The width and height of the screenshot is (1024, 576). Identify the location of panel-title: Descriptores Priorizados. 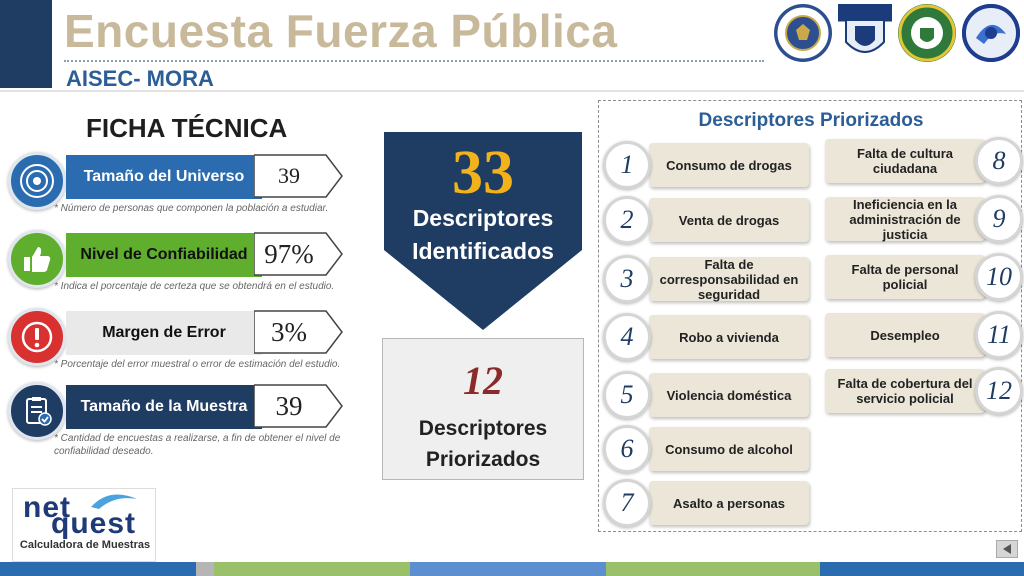
(811, 120).